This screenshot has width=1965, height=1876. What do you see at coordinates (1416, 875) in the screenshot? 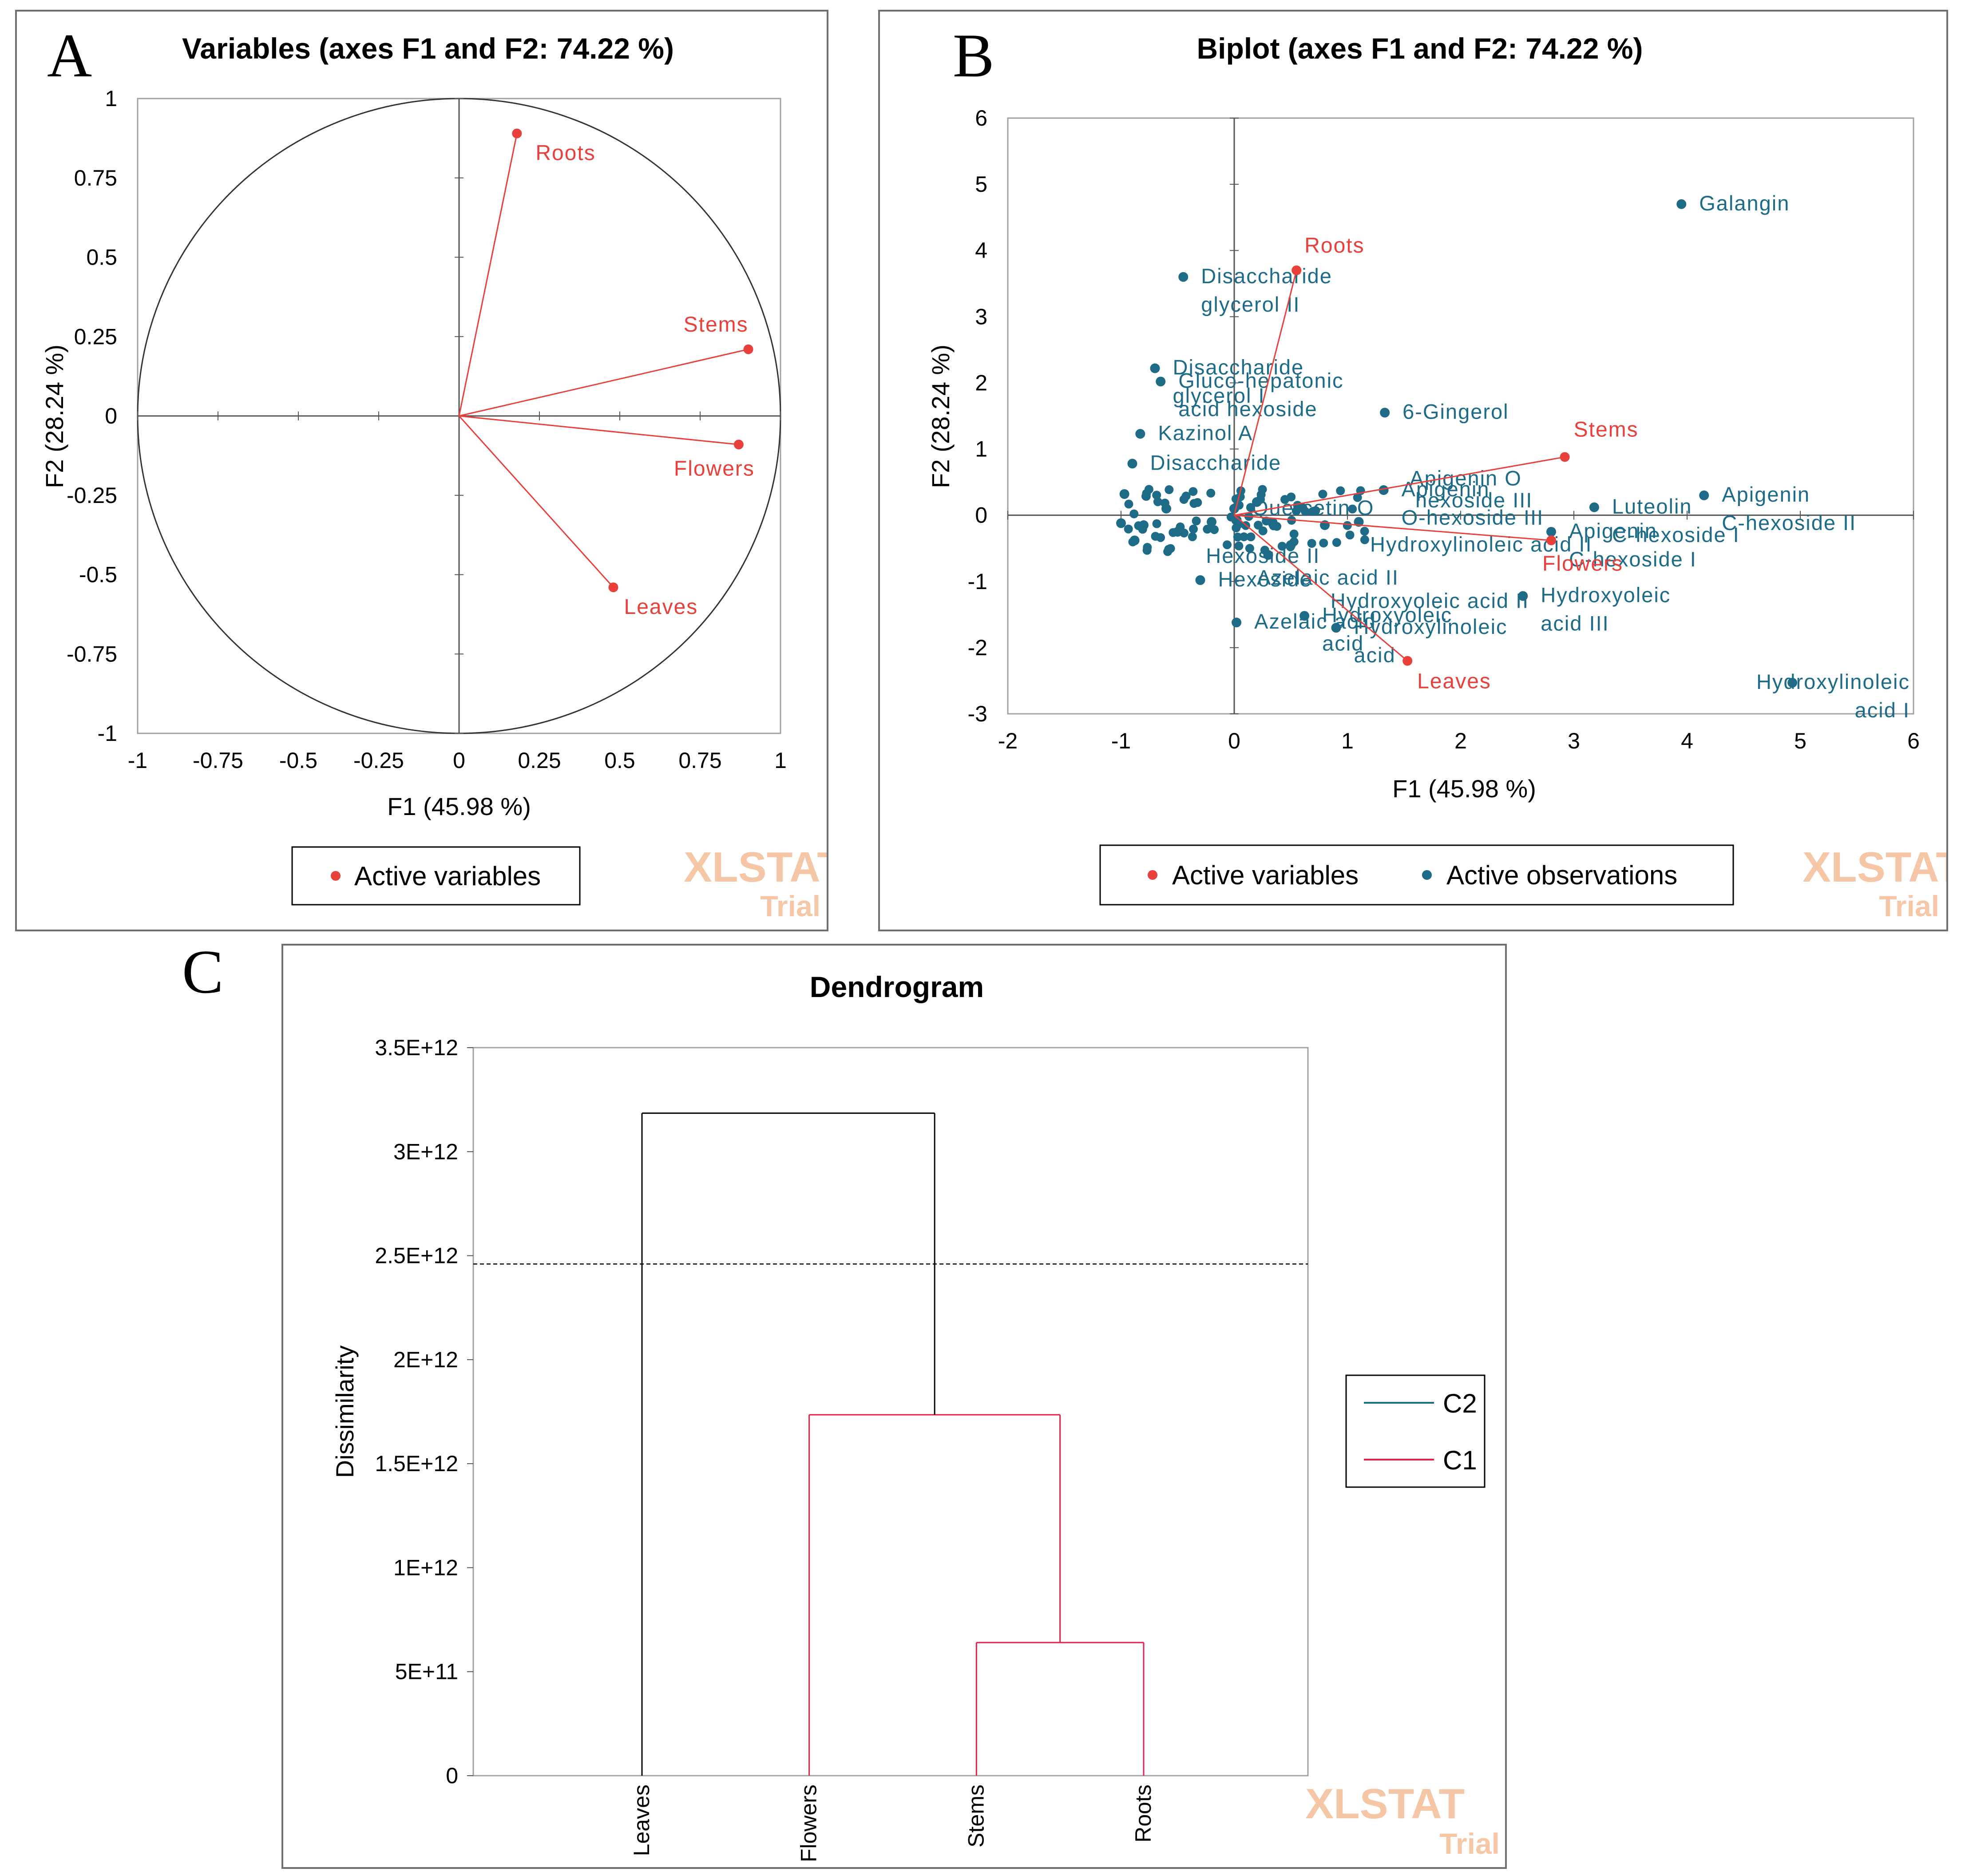
I see `legend: Active variables Active observations` at bounding box center [1416, 875].